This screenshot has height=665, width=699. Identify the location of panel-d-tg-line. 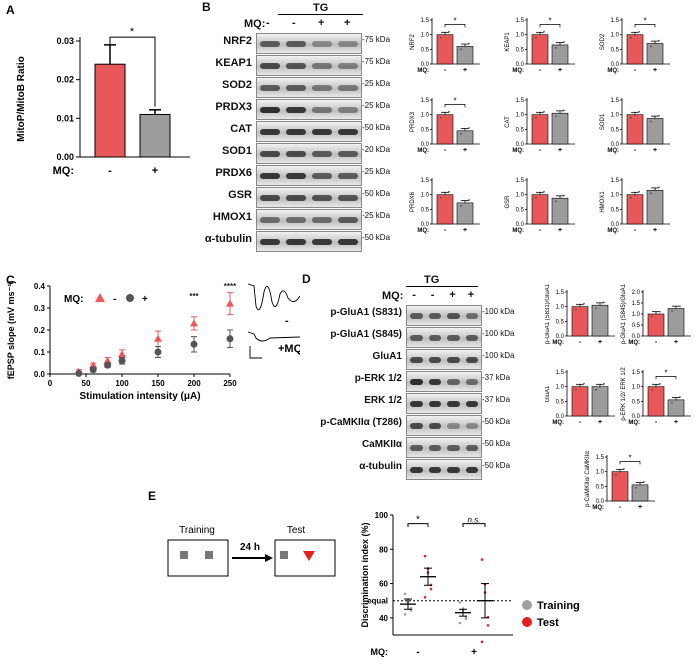
(442, 286).